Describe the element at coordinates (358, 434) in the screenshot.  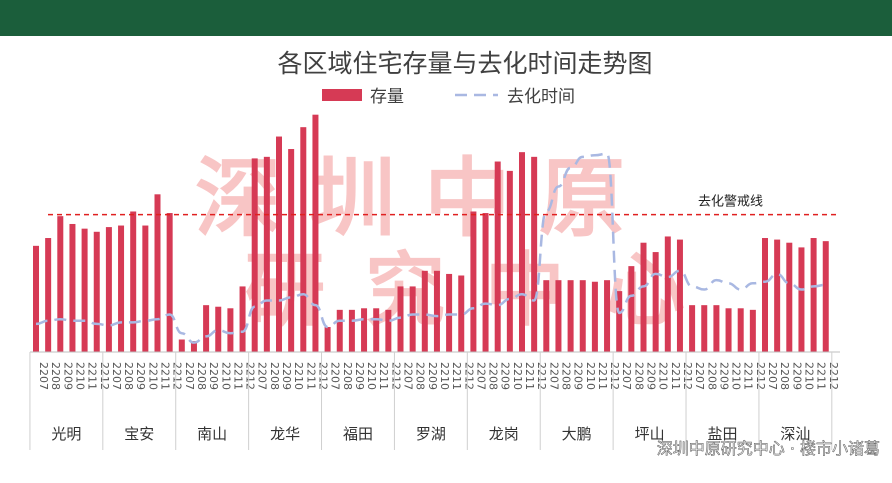
I see `x-group-label: 福田` at that location.